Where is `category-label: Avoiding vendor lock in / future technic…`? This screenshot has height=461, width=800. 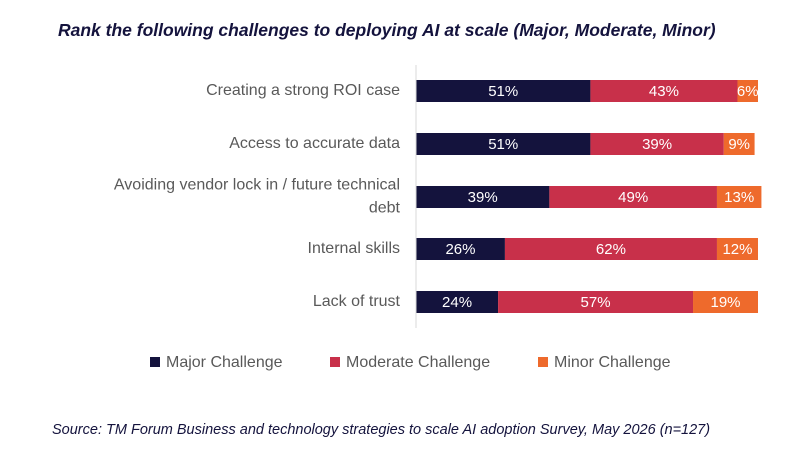
category-label: Avoiding vendor lock in / future technic… is located at coordinates (257, 185).